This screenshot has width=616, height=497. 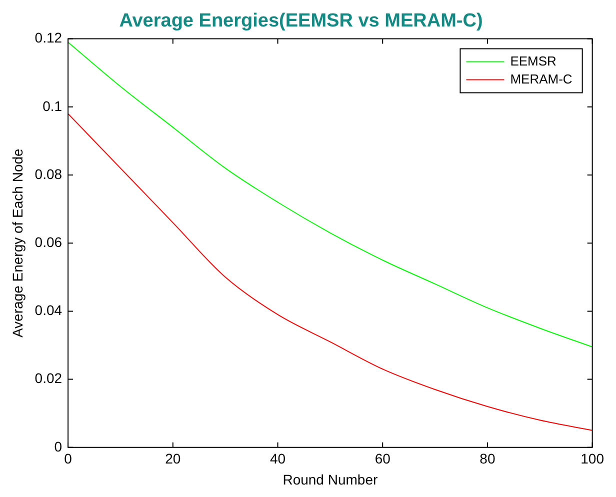 I want to click on y-axis-title: Average Energy of Each Node, so click(x=17, y=243).